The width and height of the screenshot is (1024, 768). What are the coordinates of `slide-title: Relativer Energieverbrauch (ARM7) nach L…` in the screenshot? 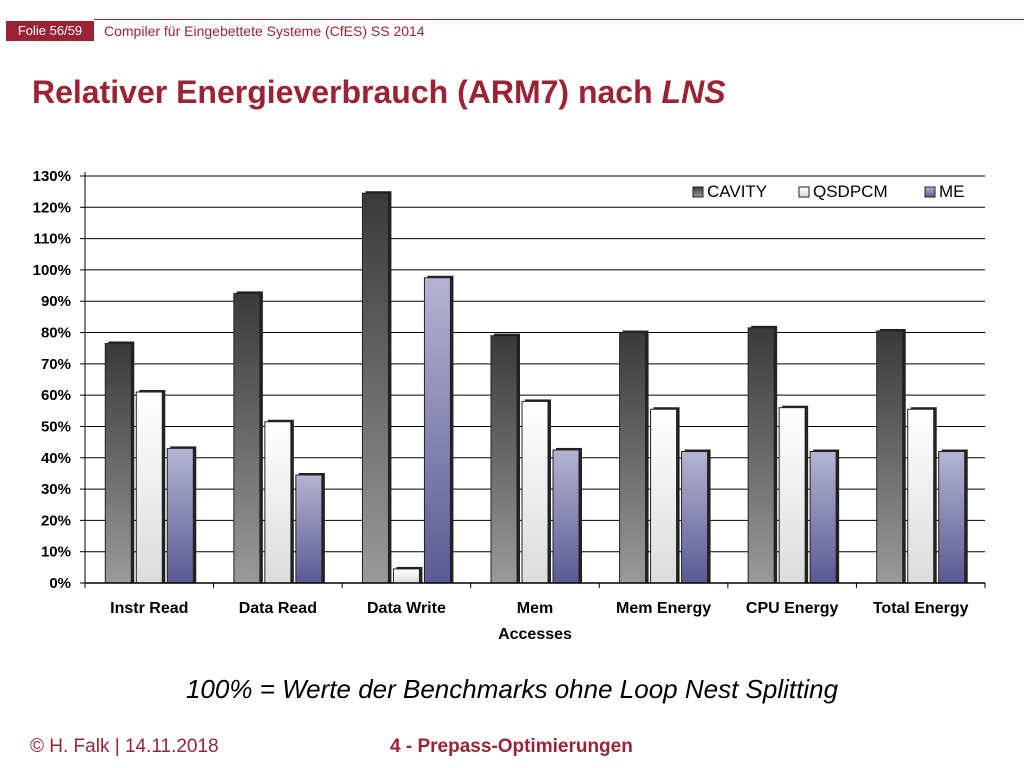 It's located at (379, 92).